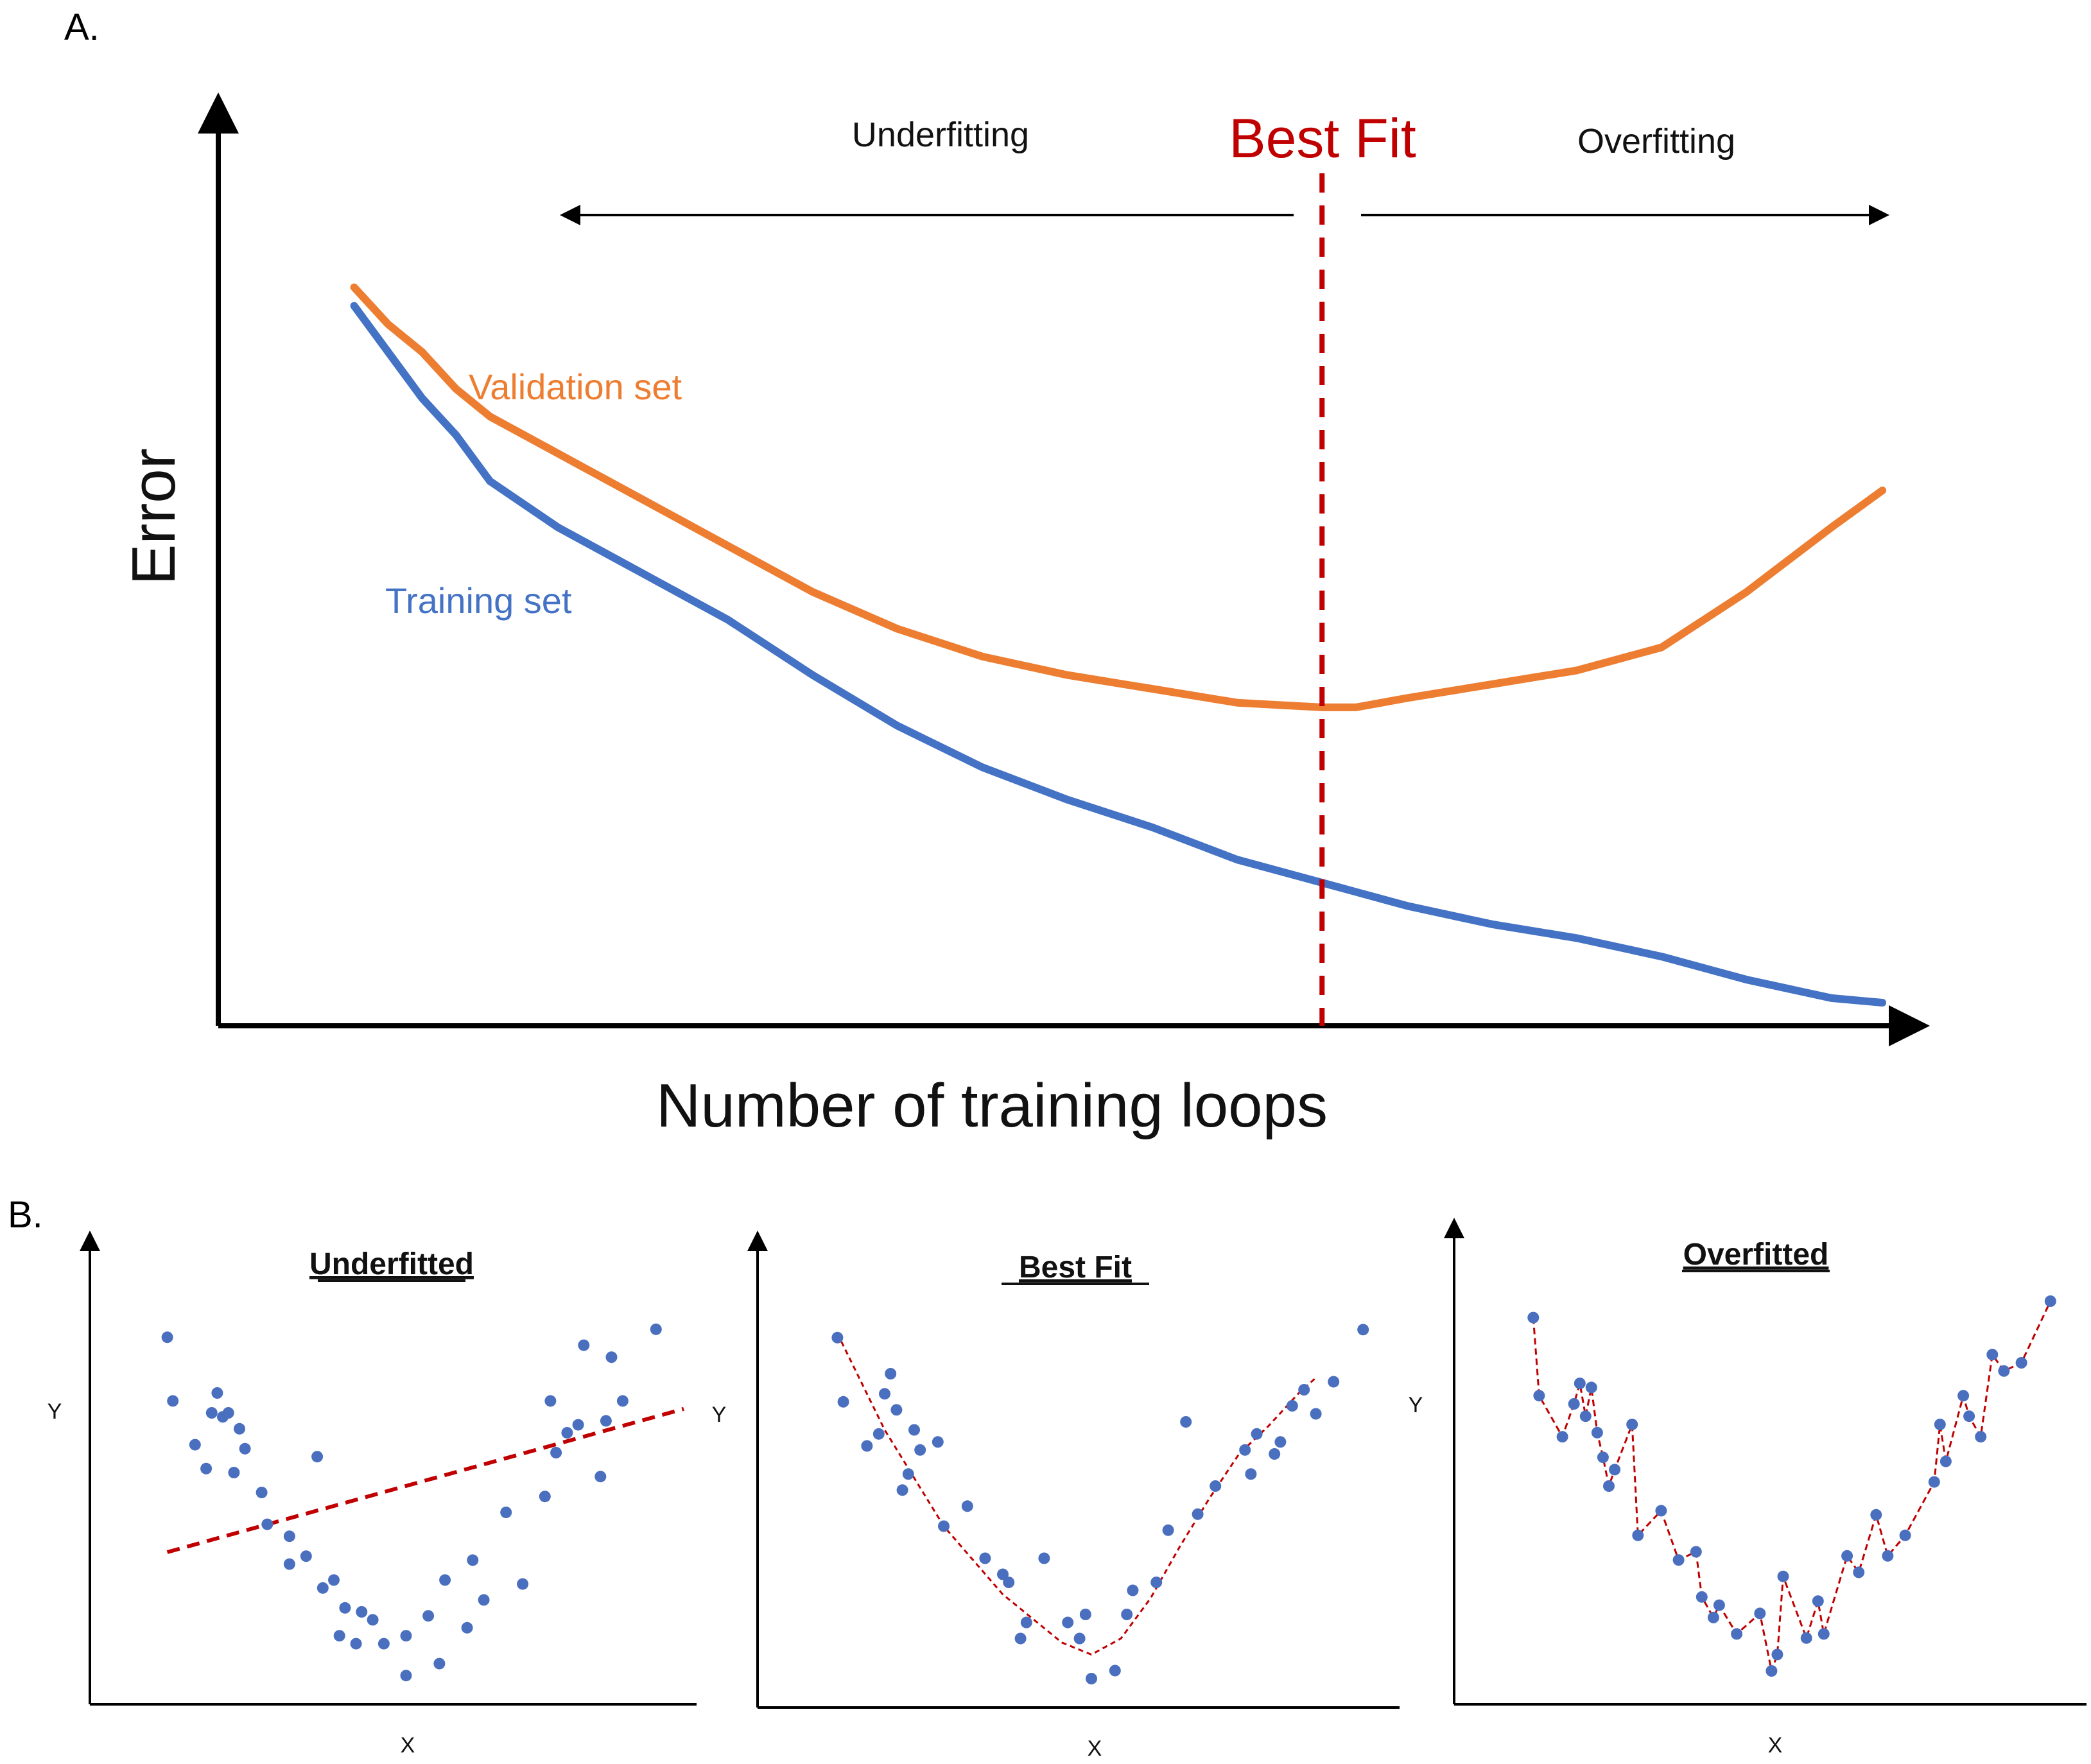 The width and height of the screenshot is (2091, 1764). I want to click on subchart-title: Overfitted, so click(1756, 1255).